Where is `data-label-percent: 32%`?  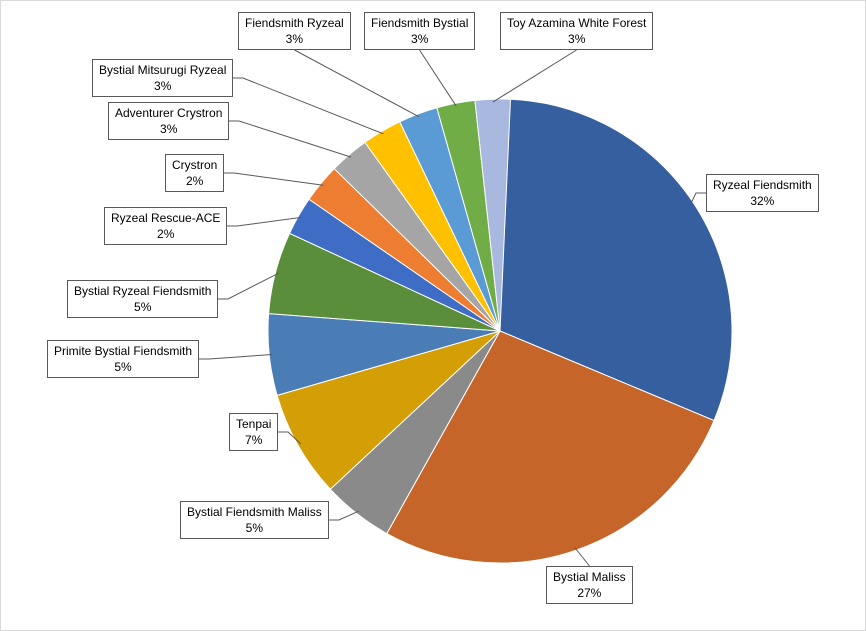
data-label-percent: 32% is located at coordinates (762, 201).